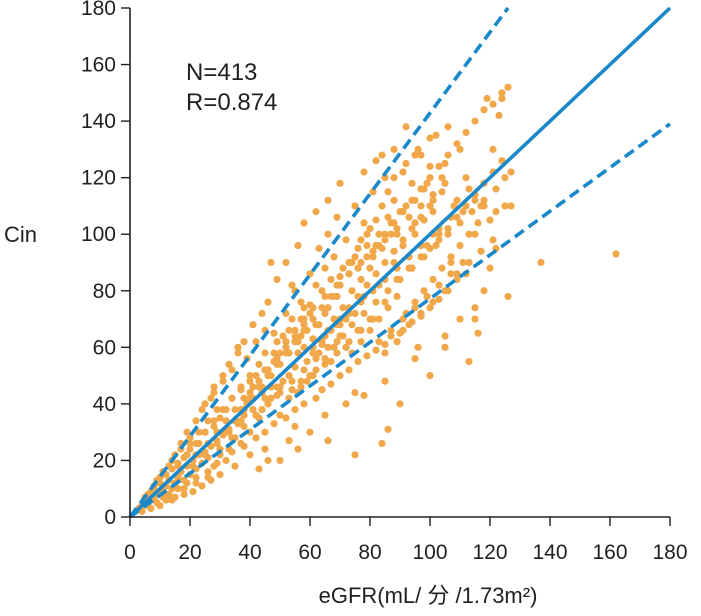 This screenshot has height=616, width=701. What do you see at coordinates (98, 264) in the screenshot?
I see `y-tick-labels: 0 20 40 60 80 100 120 140 160 180` at bounding box center [98, 264].